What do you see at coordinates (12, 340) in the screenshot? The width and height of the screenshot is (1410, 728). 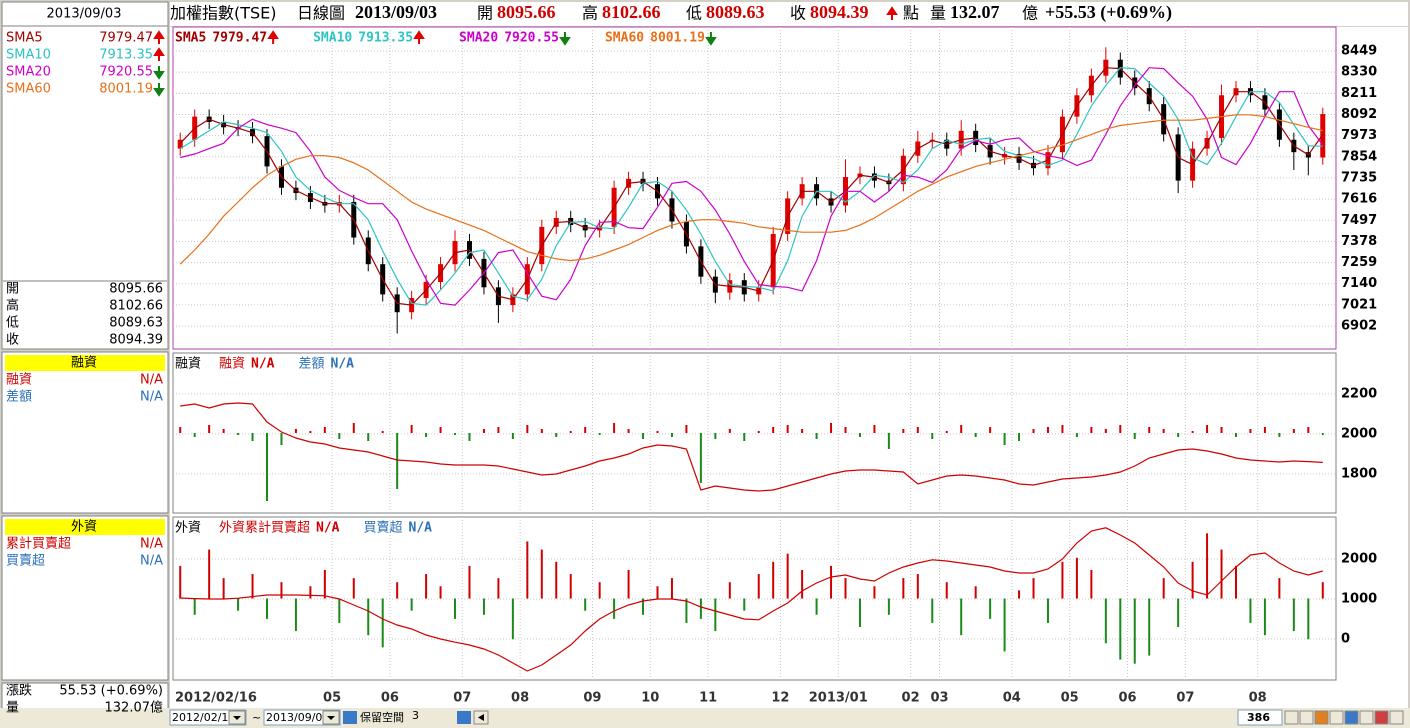 I see `left-label: 收` at bounding box center [12, 340].